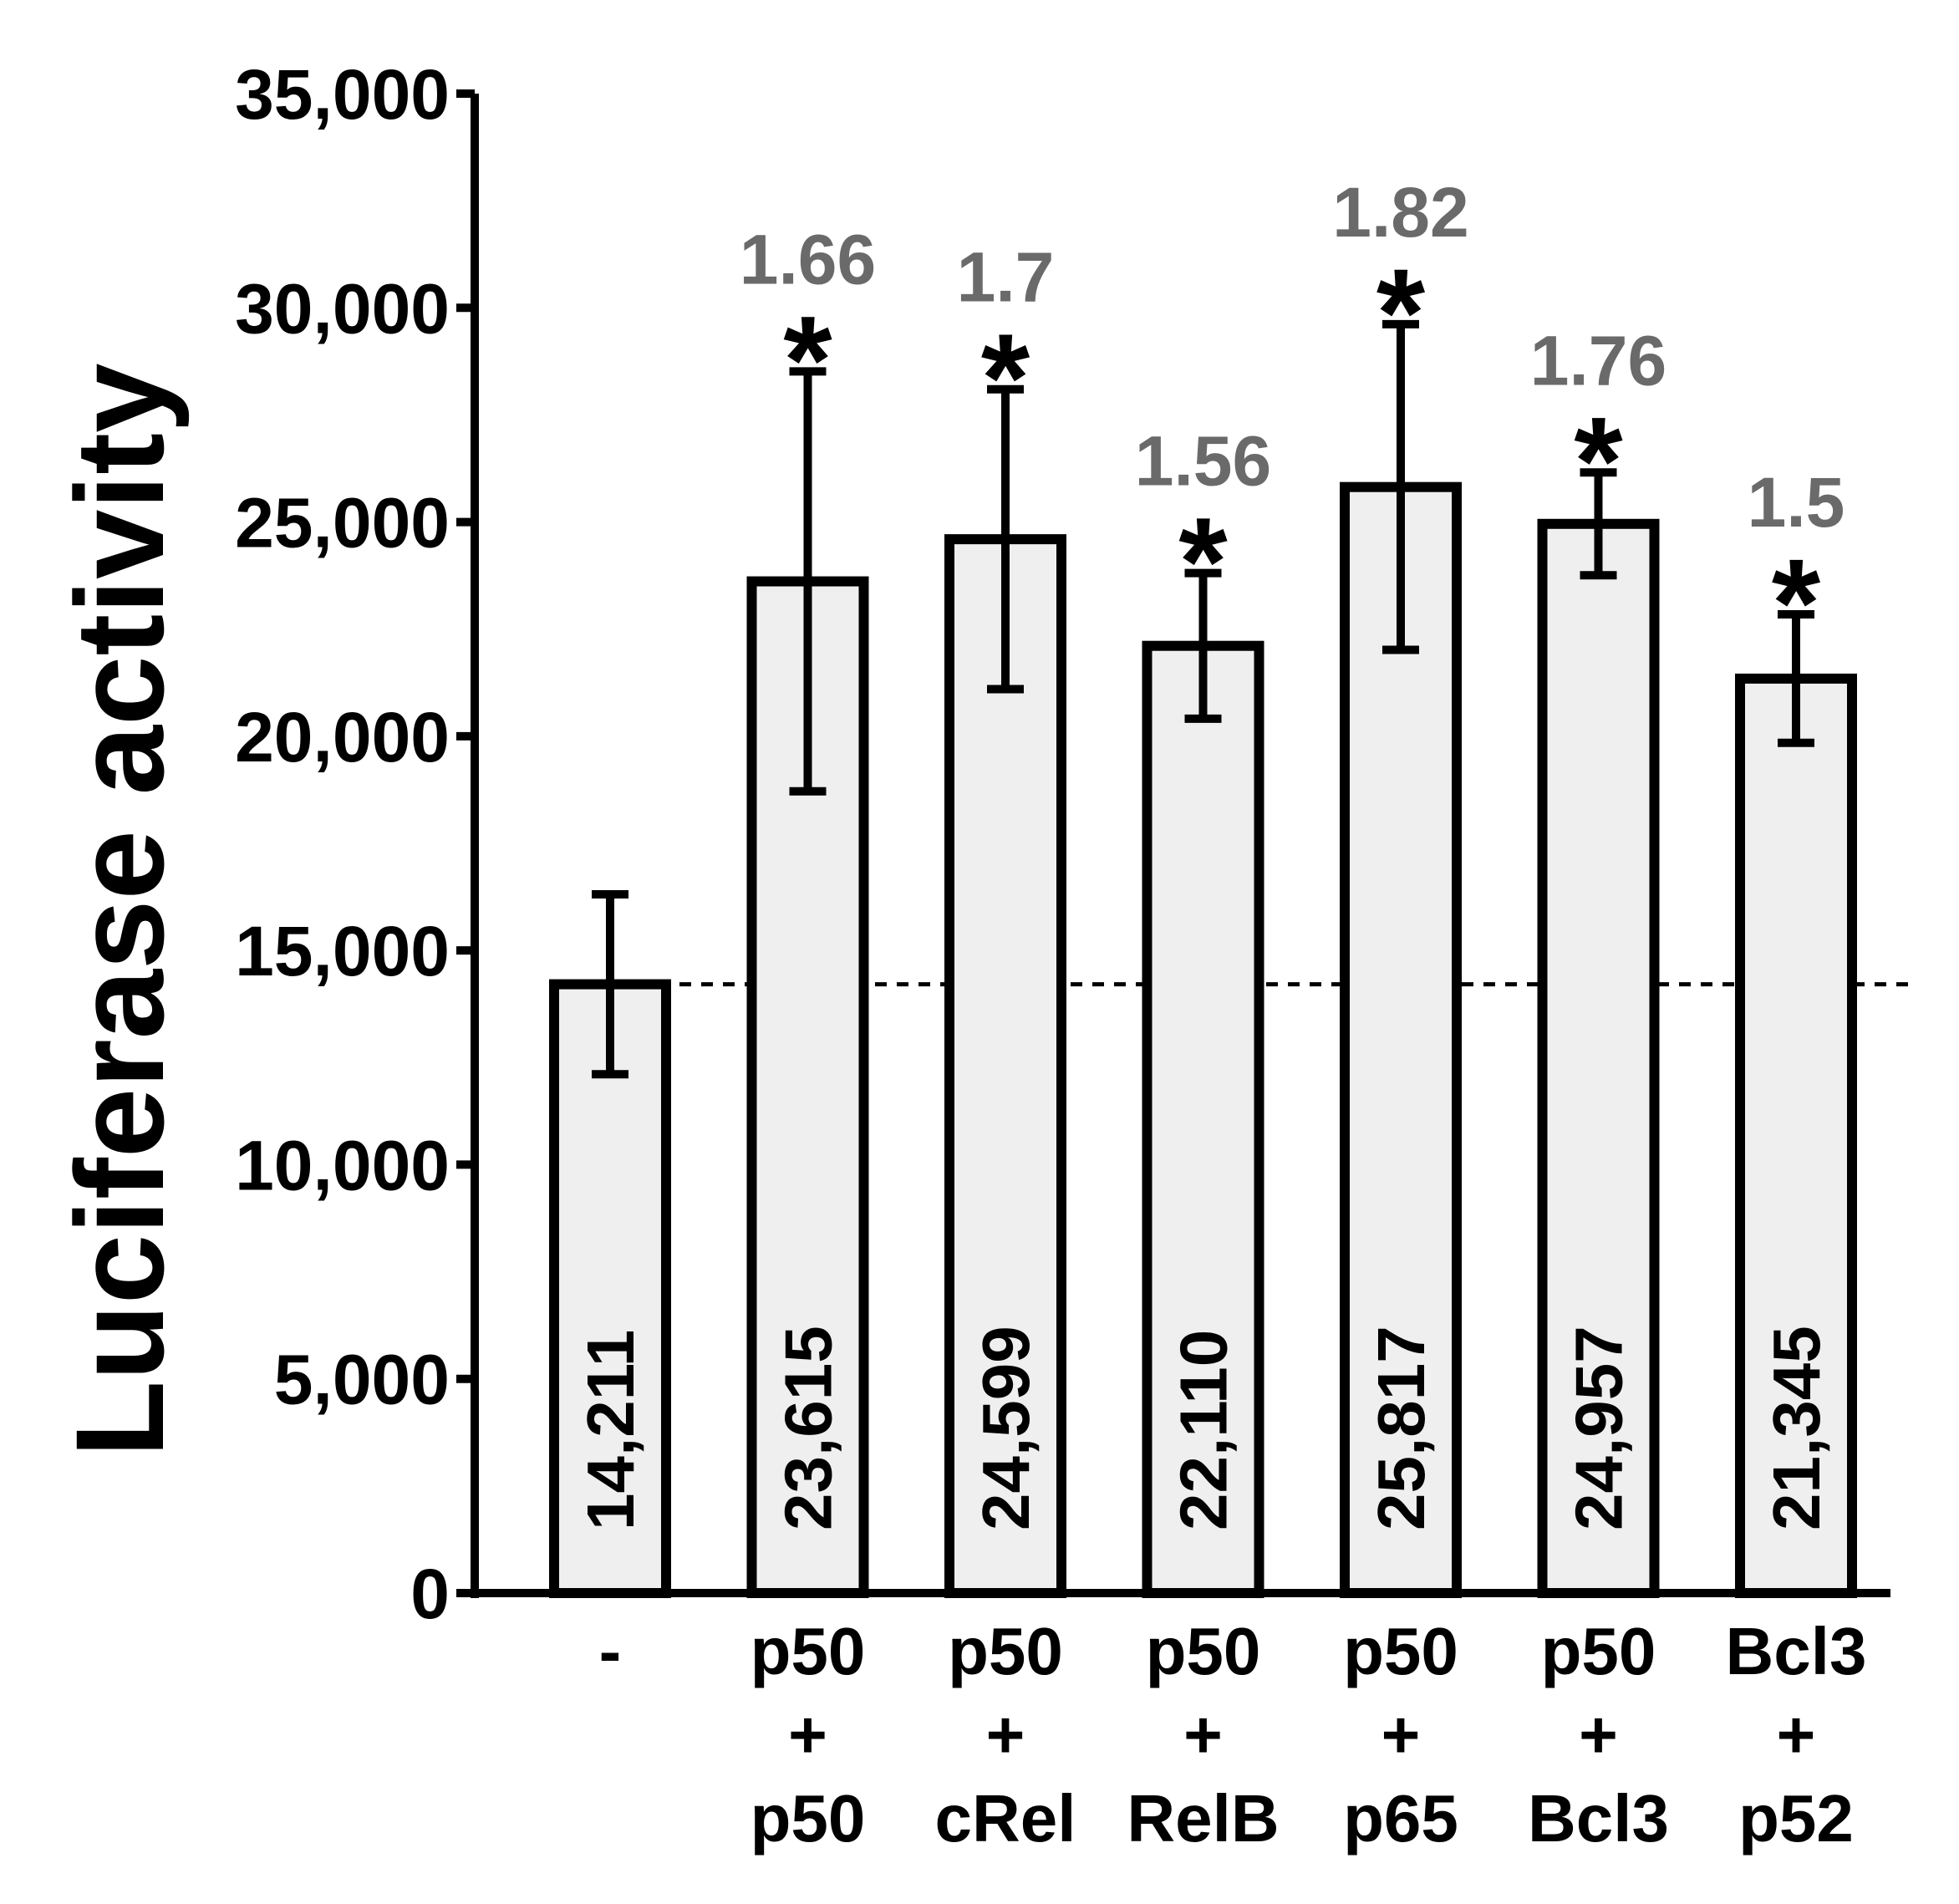 This screenshot has width=1959, height=1904. Describe the element at coordinates (1796, 1428) in the screenshot. I see `bar-value-label: 21,345` at that location.